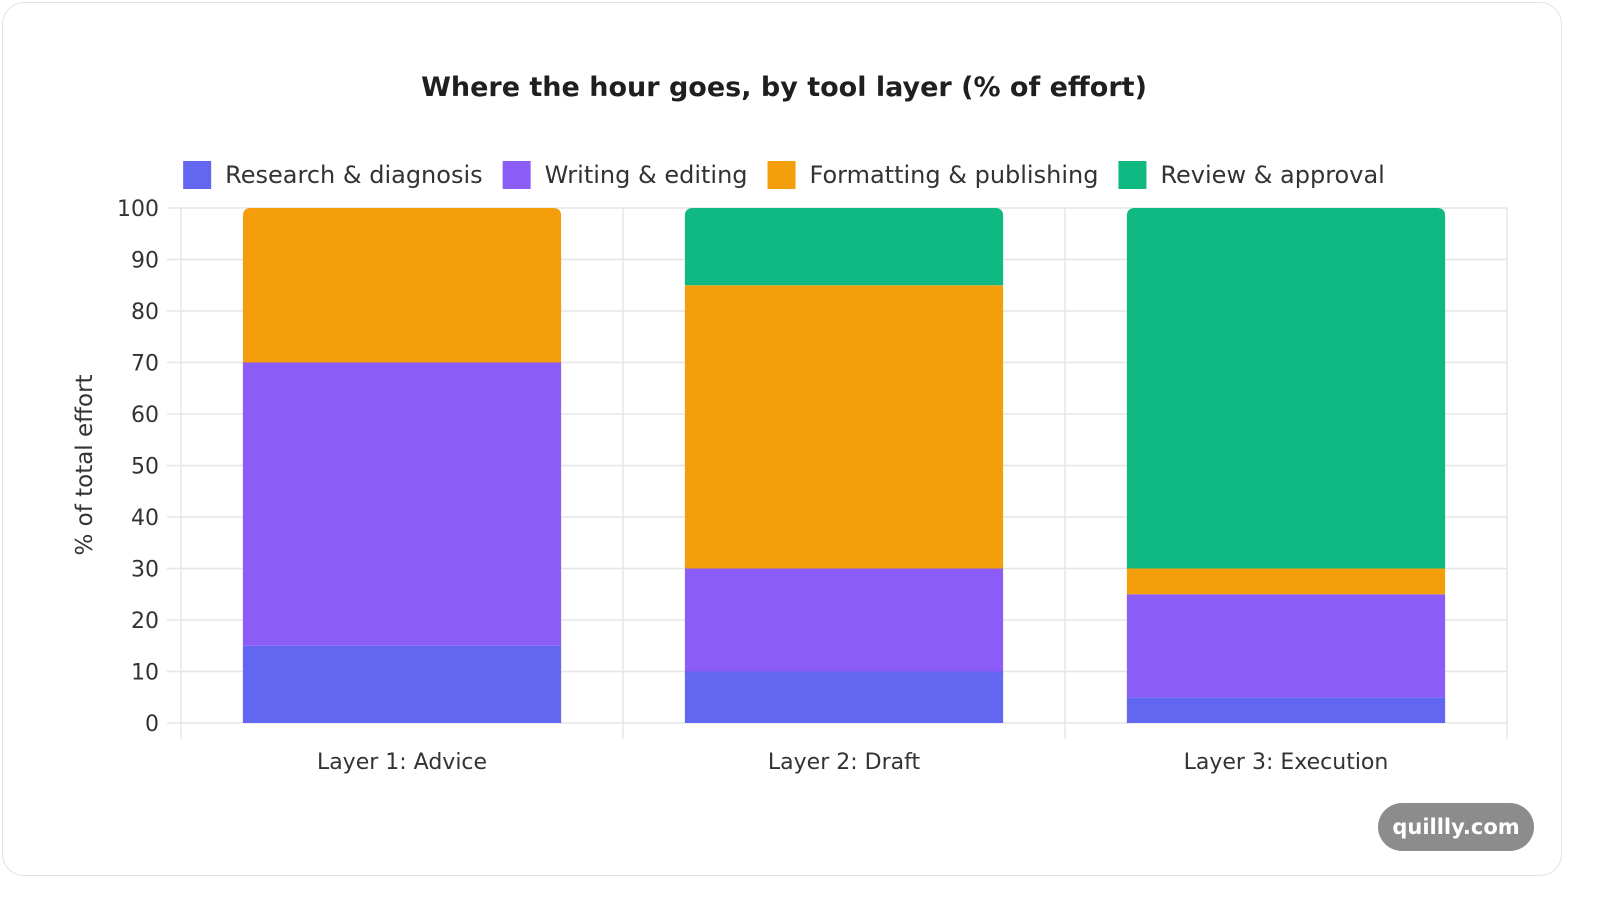 The image size is (1600, 898). What do you see at coordinates (145, 518) in the screenshot?
I see `y-tick-label: 40` at bounding box center [145, 518].